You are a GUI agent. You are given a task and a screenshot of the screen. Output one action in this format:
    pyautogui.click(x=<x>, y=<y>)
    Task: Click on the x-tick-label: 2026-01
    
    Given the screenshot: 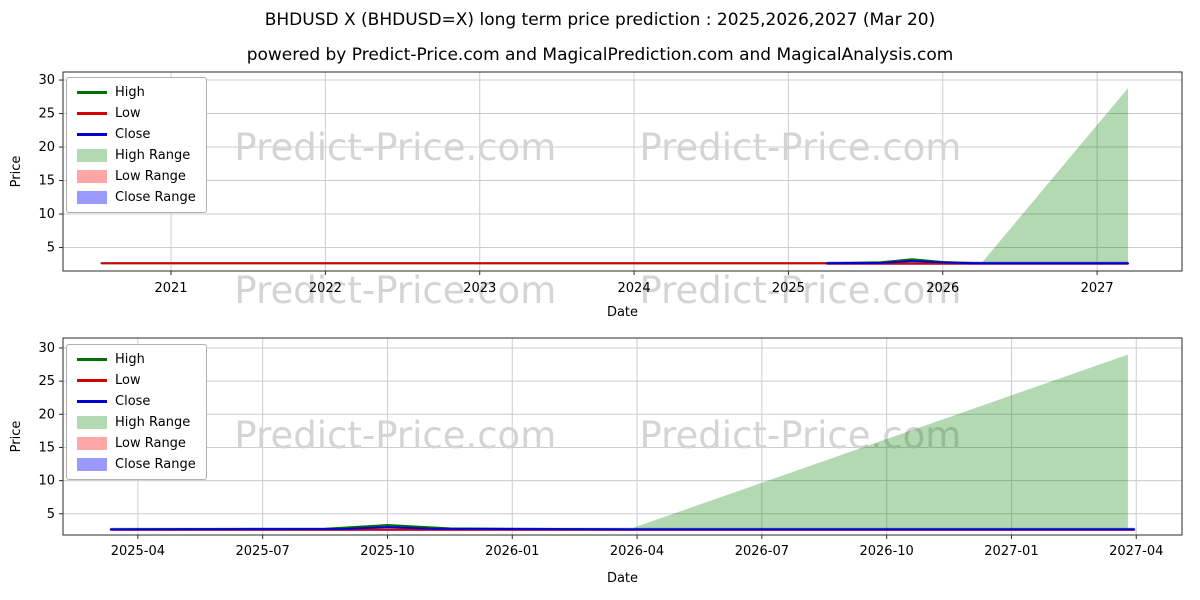 What is the action you would take?
    pyautogui.click(x=512, y=551)
    